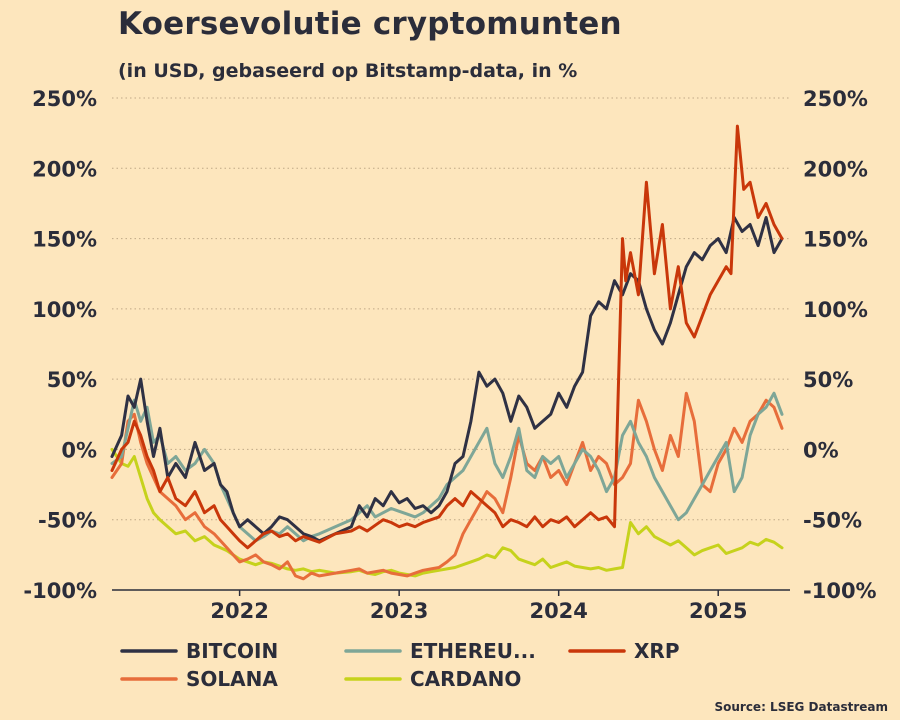 This screenshot has height=720, width=900. Describe the element at coordinates (840, 591) in the screenshot. I see `y-tick-label-right: -100%` at that location.